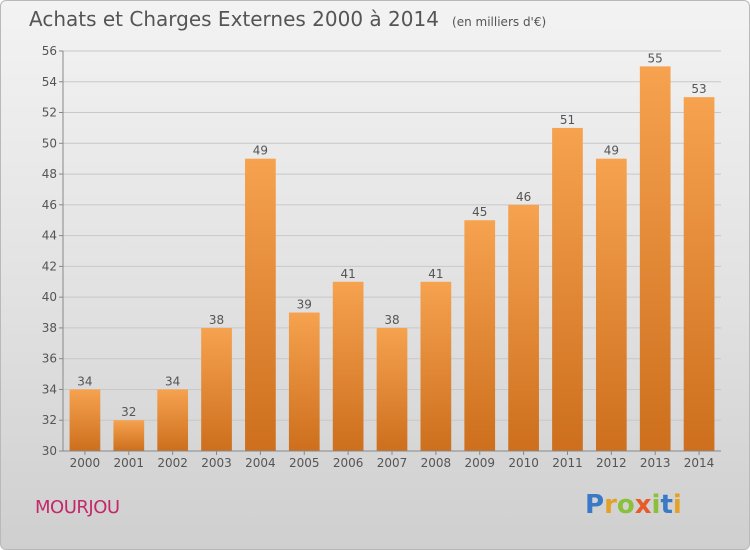  I want to click on x-tick-label: 2010, so click(523, 463).